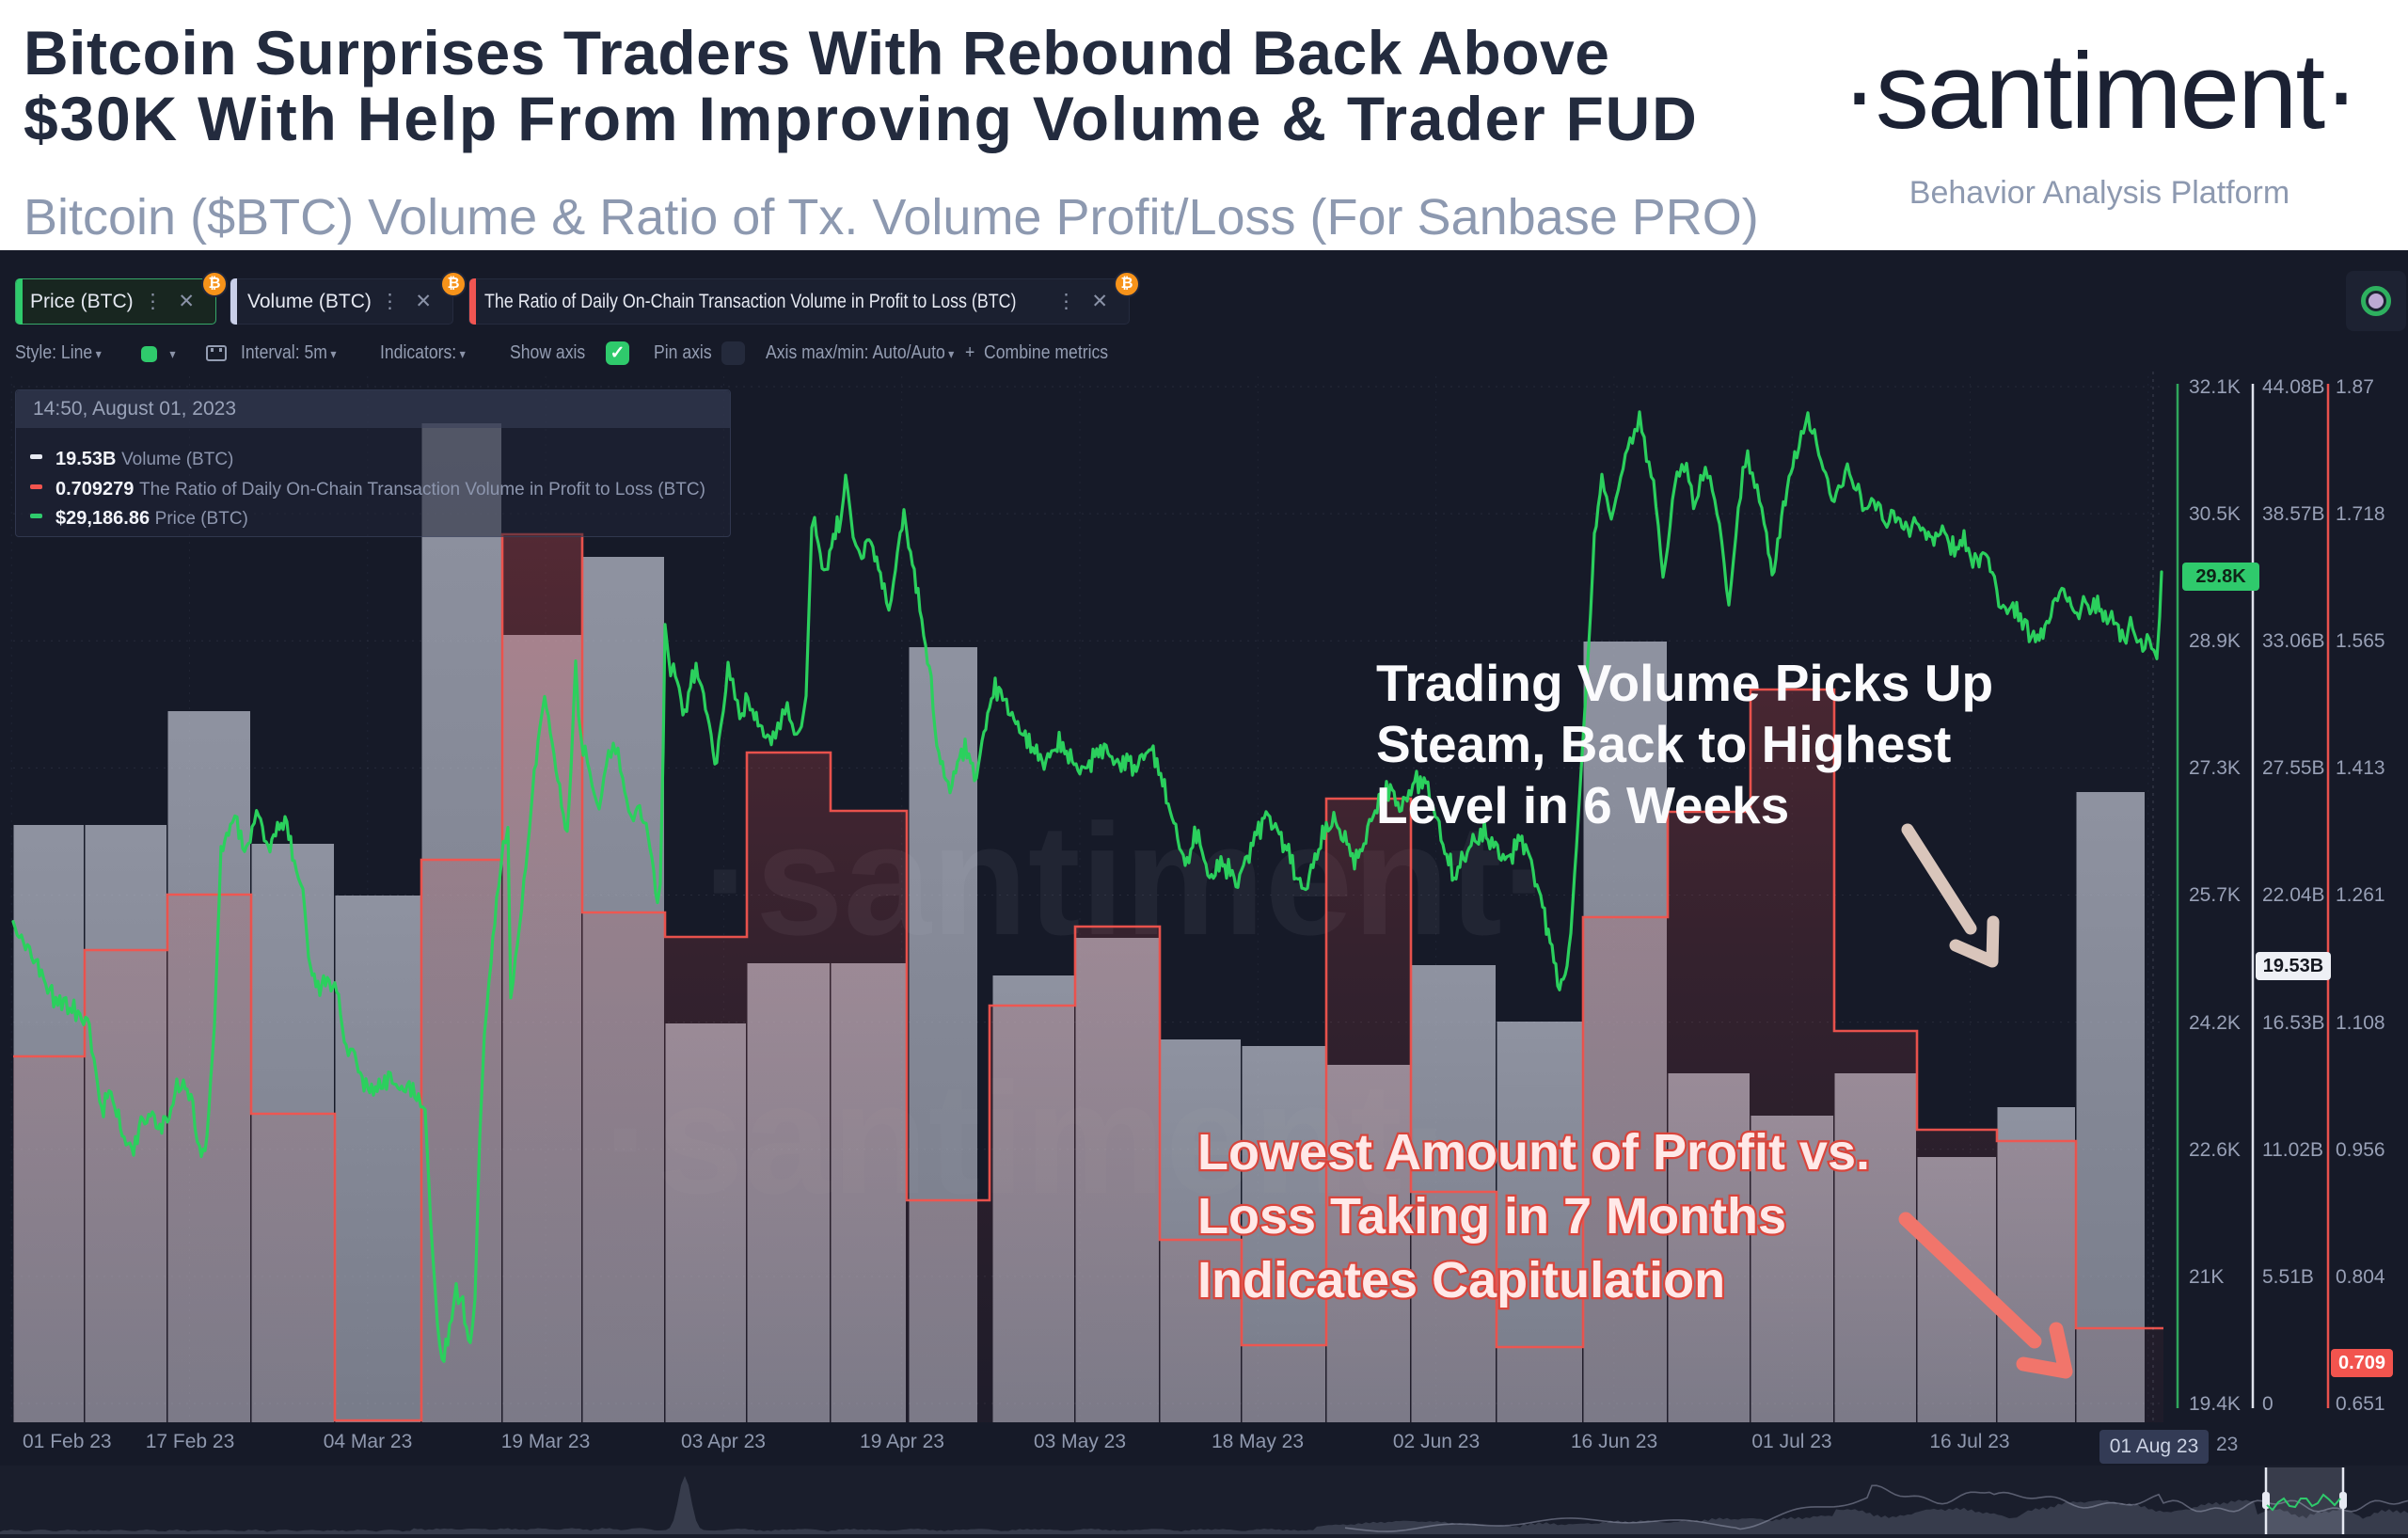  I want to click on svg-text: Loss Taking in 7 Months, so click(1492, 1217).